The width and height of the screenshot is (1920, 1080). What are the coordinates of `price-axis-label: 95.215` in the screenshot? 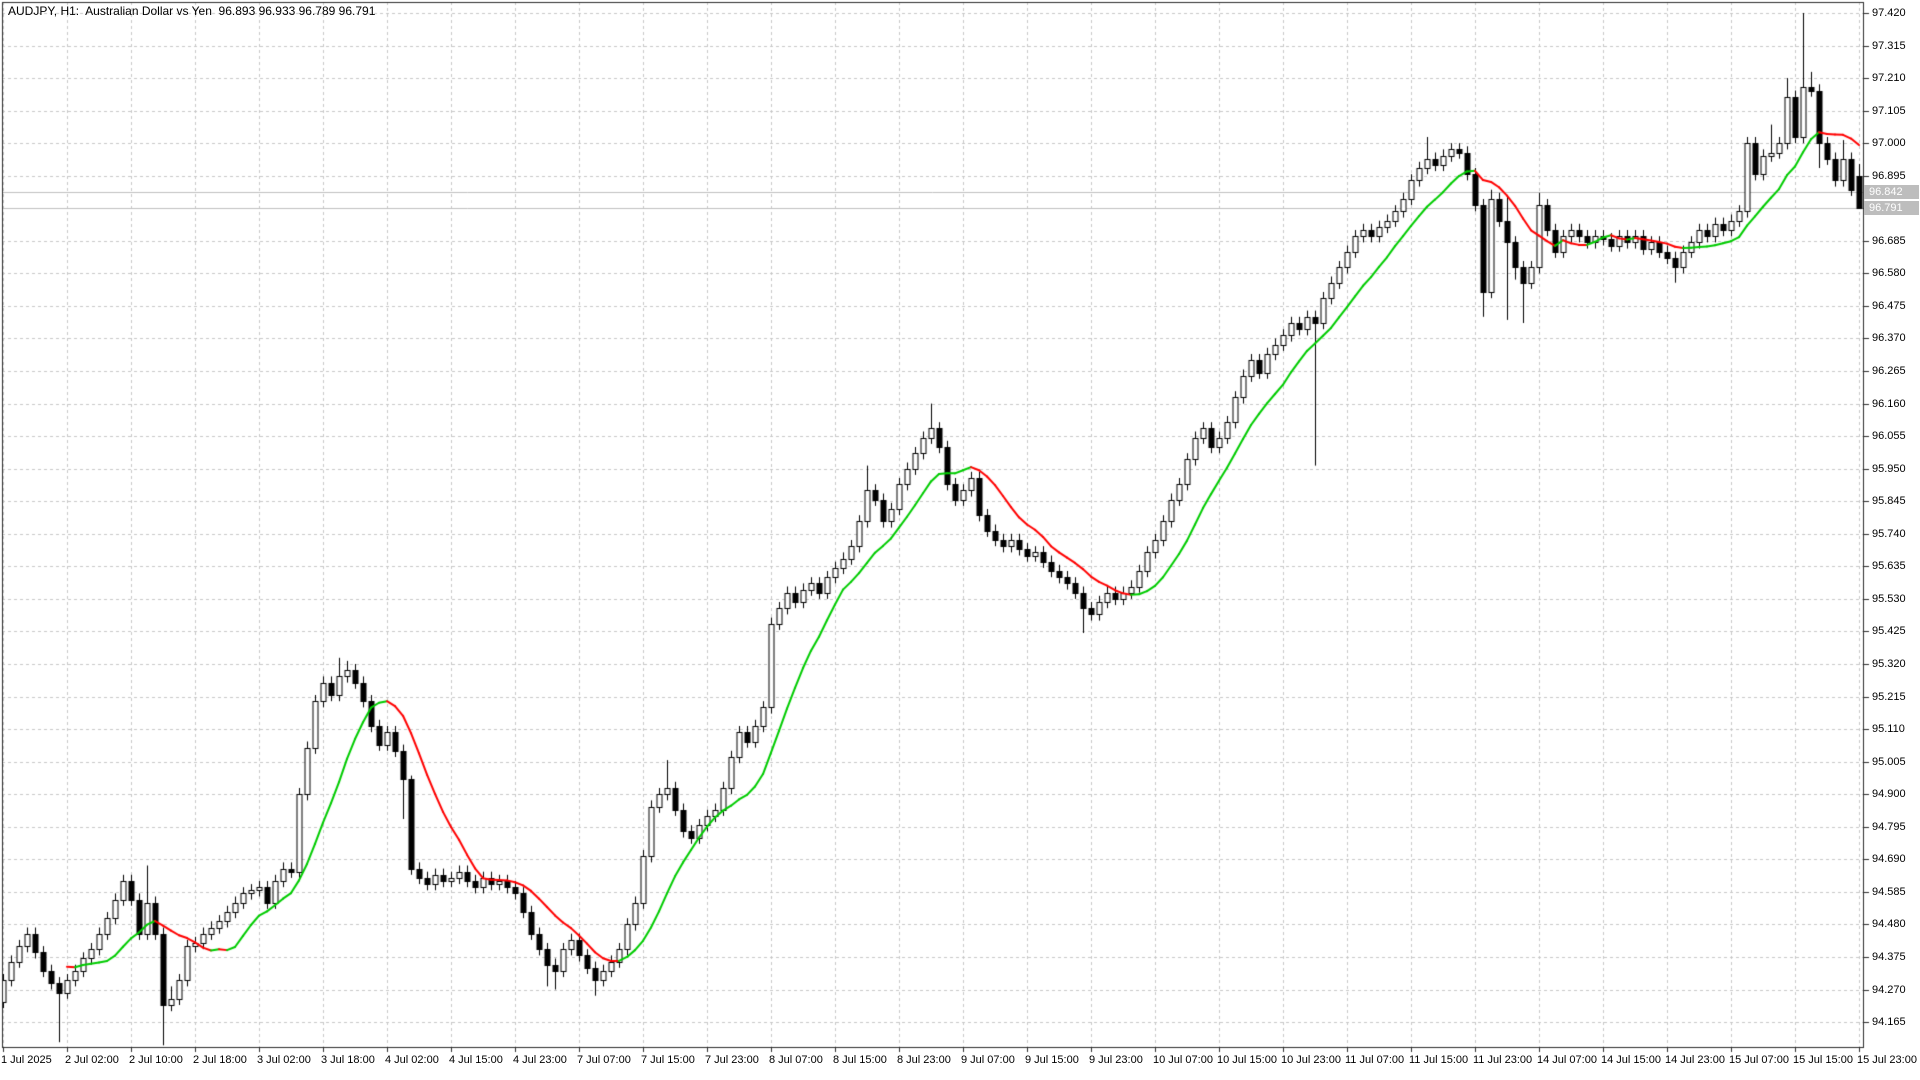 It's located at (1889, 697).